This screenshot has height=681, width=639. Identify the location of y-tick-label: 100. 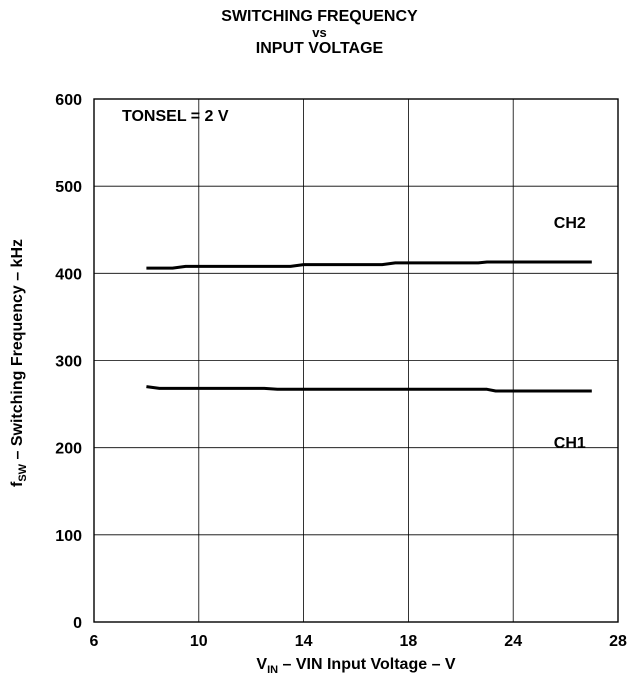
(68, 536).